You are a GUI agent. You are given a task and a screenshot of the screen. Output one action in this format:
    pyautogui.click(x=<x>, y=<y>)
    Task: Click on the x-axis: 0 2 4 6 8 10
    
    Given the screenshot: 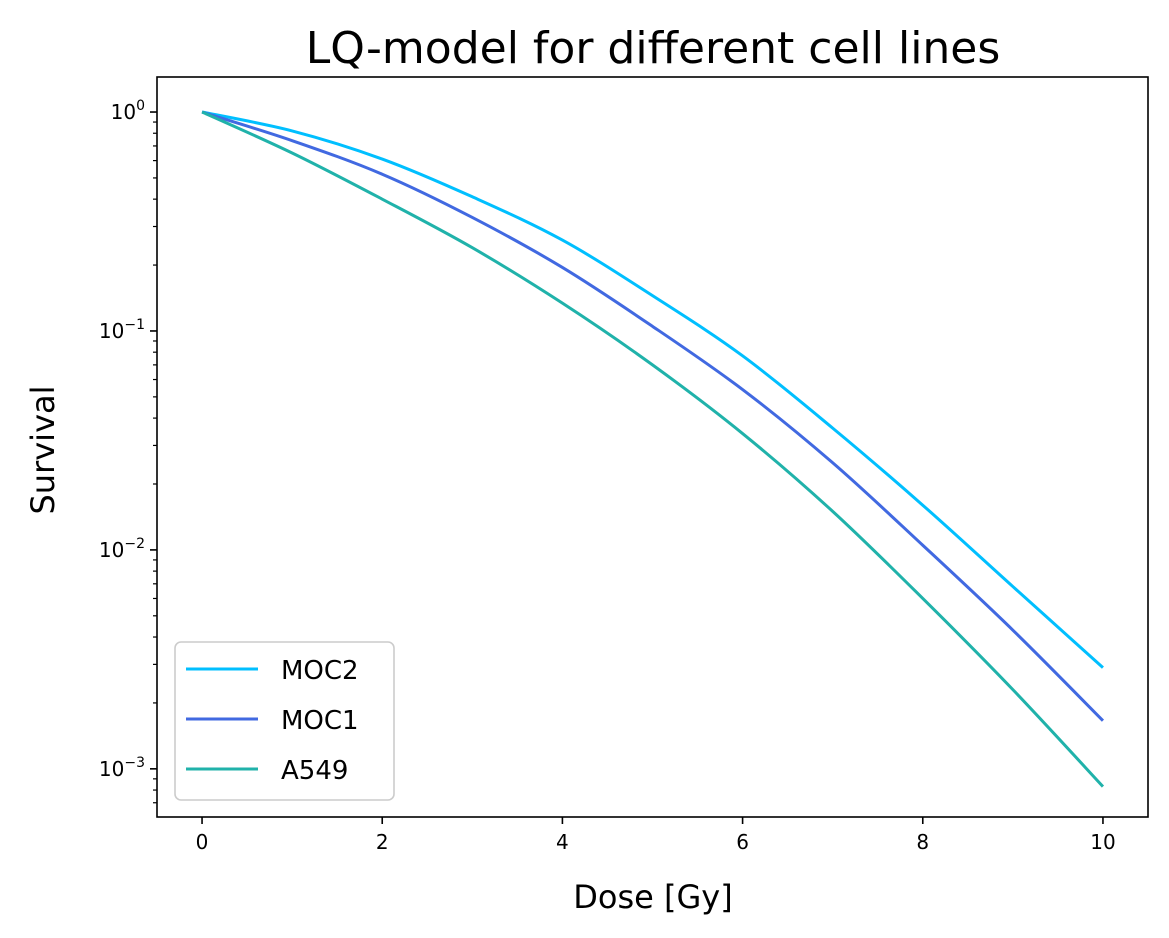 What is the action you would take?
    pyautogui.click(x=656, y=835)
    